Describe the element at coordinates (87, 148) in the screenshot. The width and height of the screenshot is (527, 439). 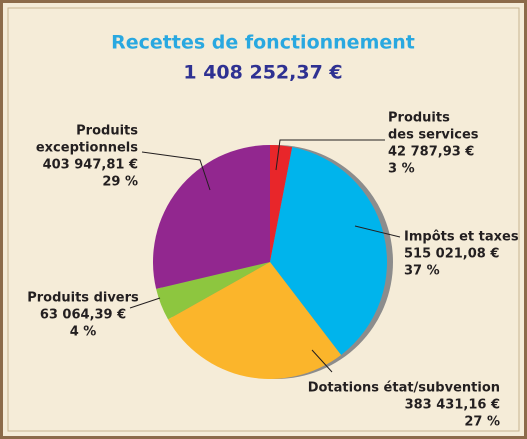
I see `slice-label: exceptionnels` at that location.